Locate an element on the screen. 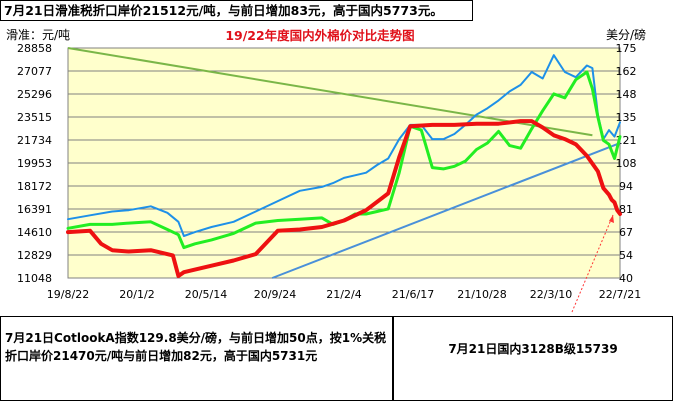 The image size is (673, 401). left-tick-label: 16391 is located at coordinates (34, 209).